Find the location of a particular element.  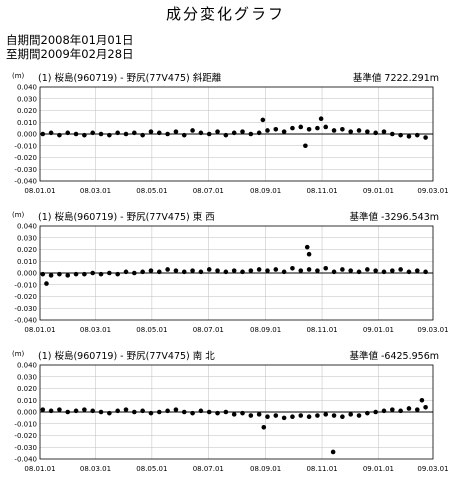

y-tick-label: -0.020 is located at coordinates (25, 158).